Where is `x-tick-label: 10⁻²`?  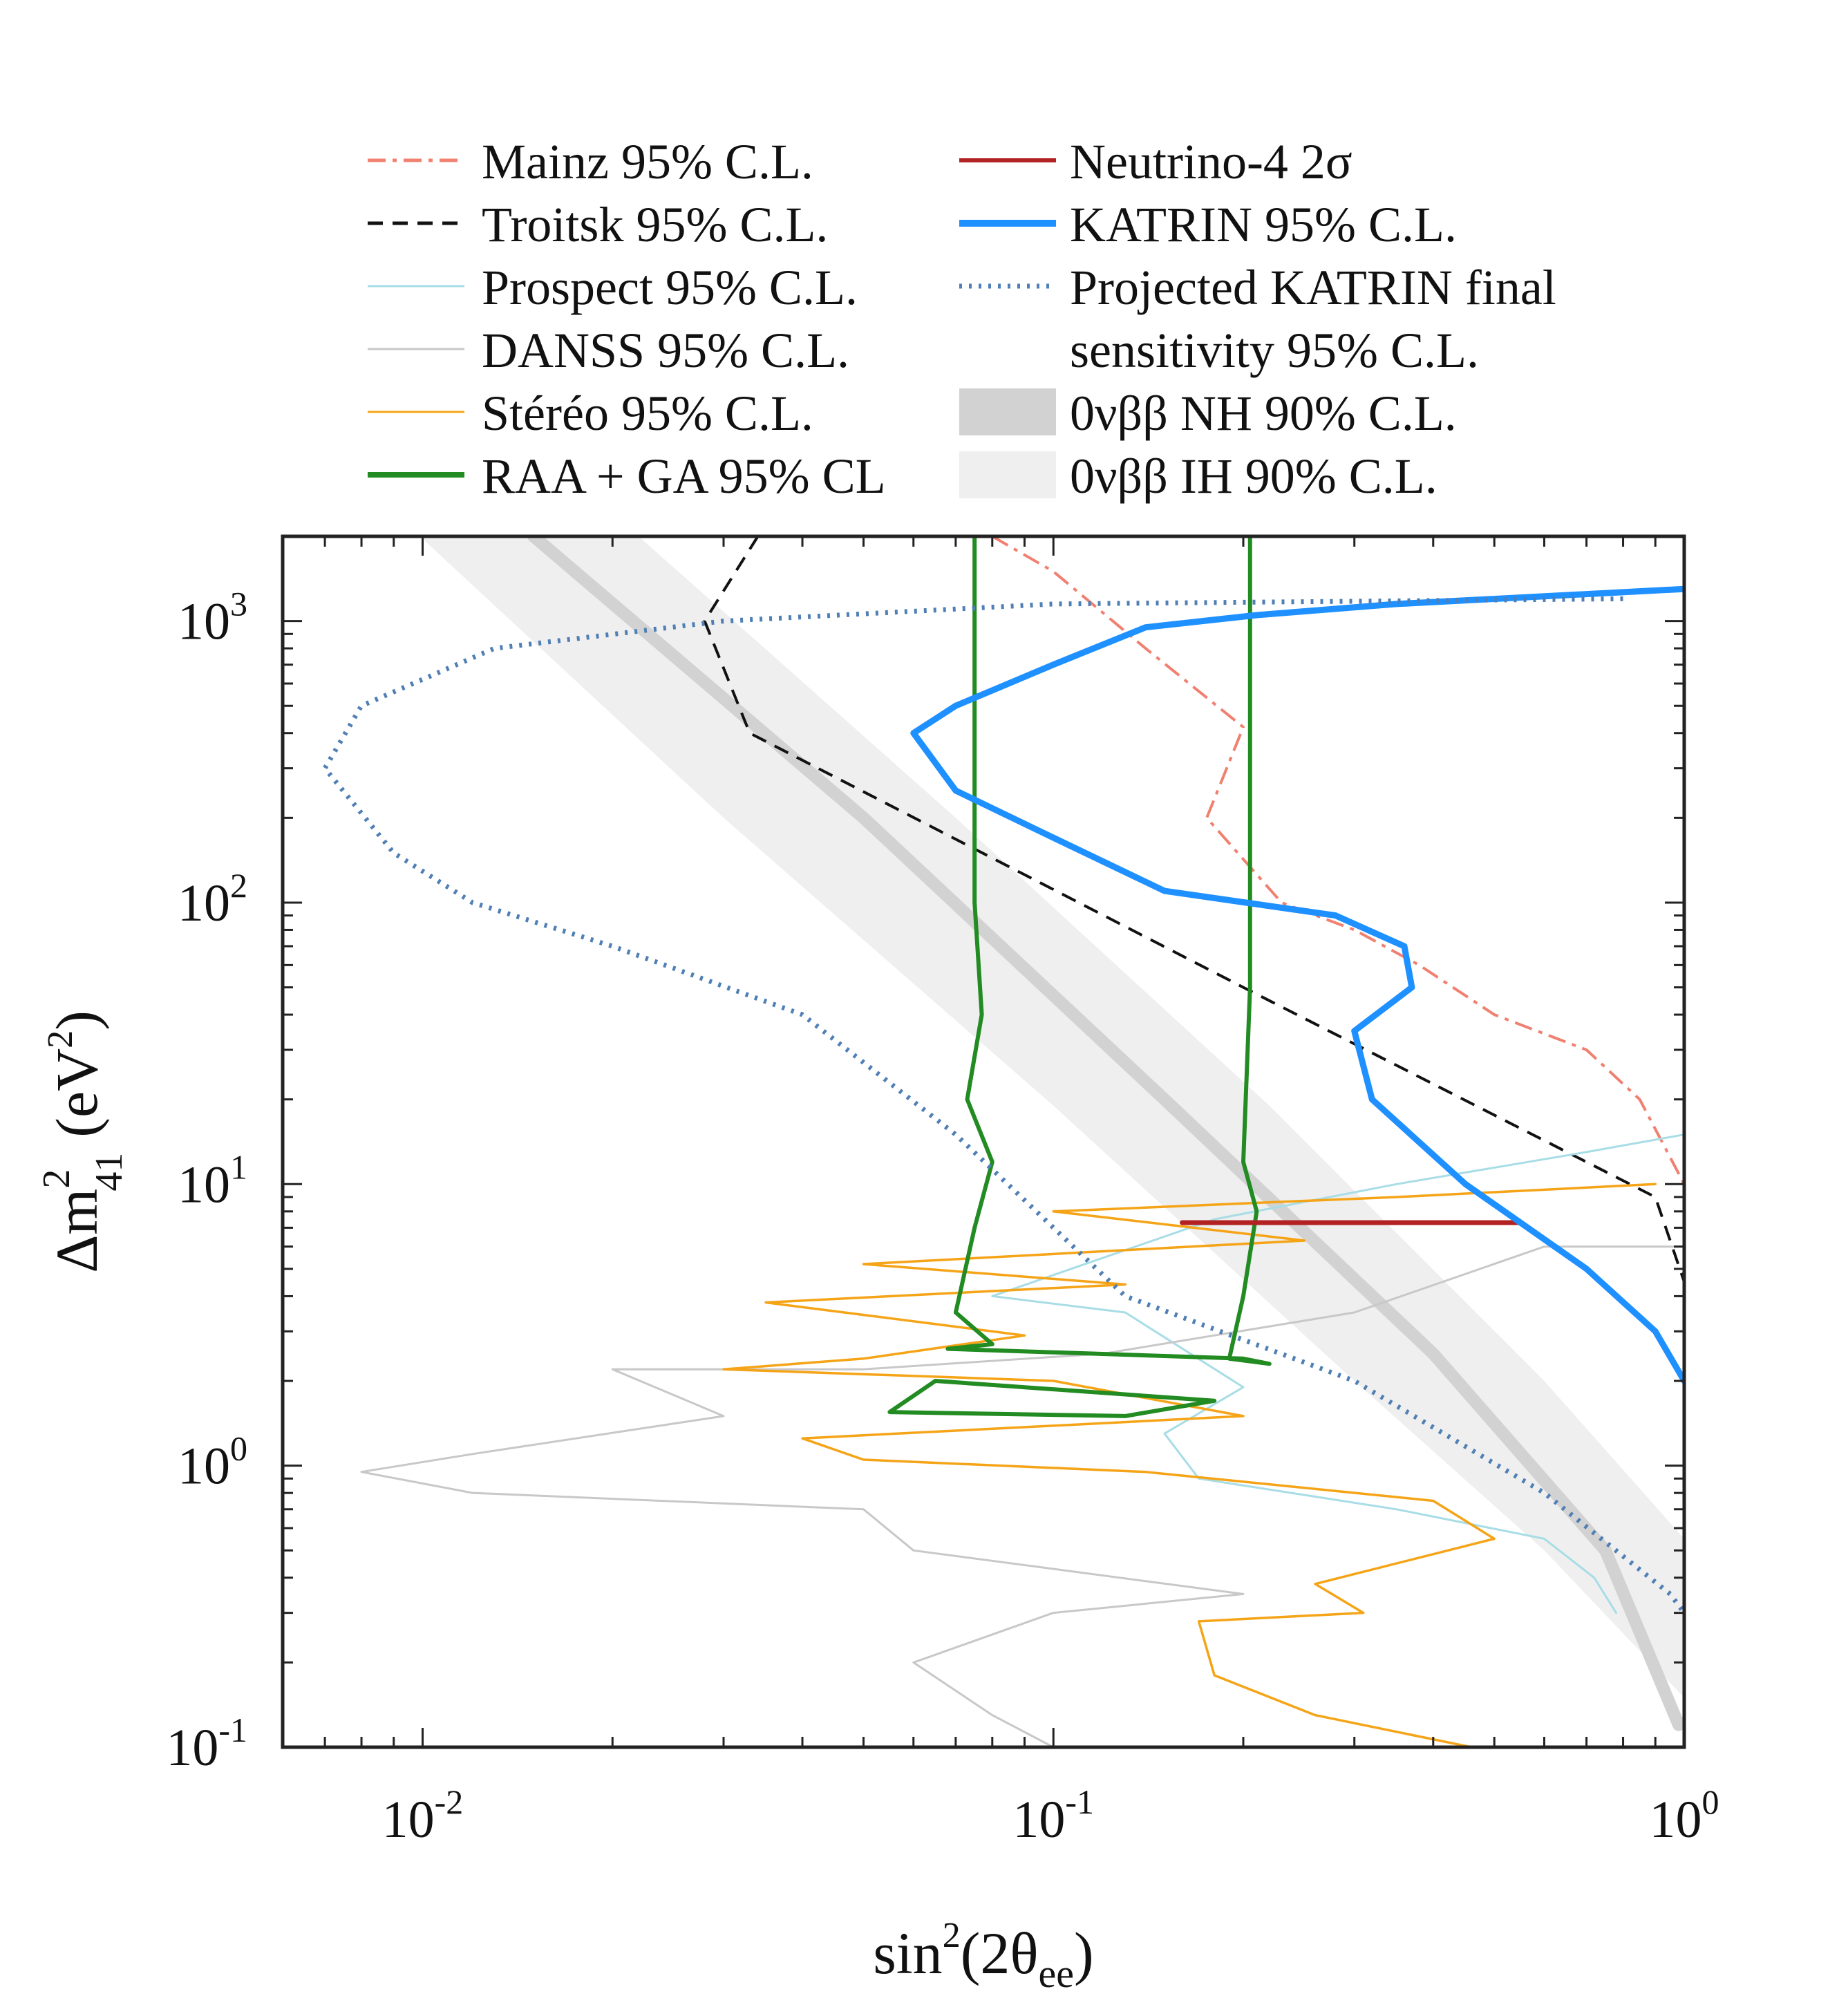 x-tick-label: 10⁻² is located at coordinates (423, 1815).